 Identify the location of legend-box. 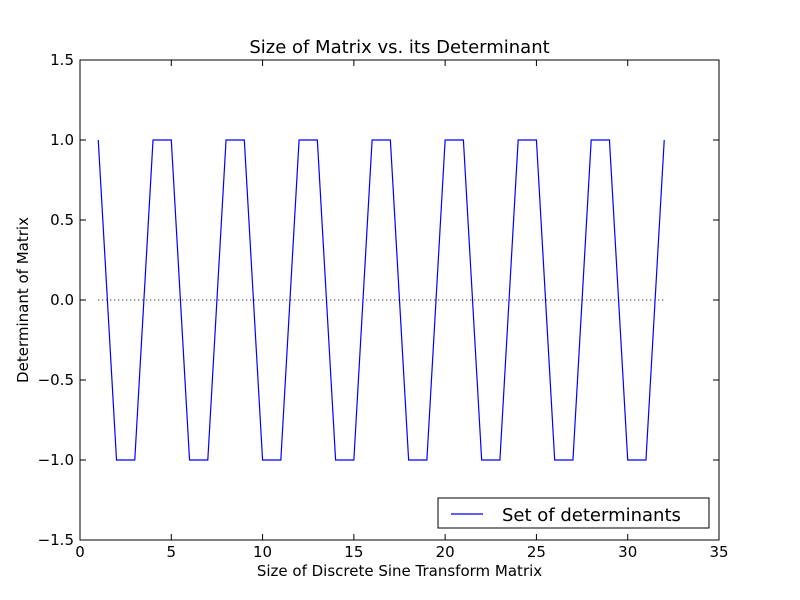
(573, 513).